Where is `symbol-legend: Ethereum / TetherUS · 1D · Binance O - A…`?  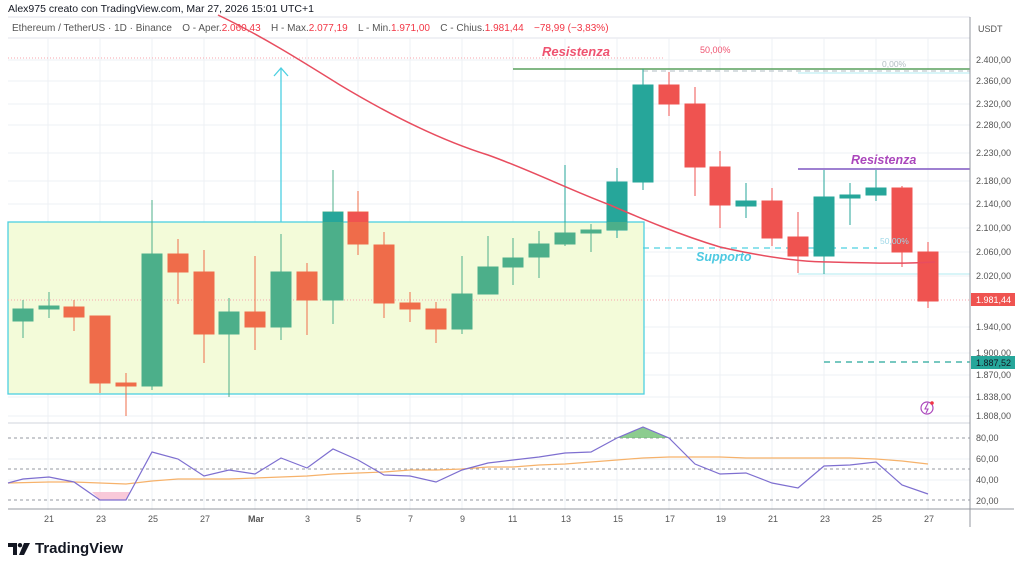 symbol-legend: Ethereum / TetherUS · 1D · Binance O - A… is located at coordinates (310, 28).